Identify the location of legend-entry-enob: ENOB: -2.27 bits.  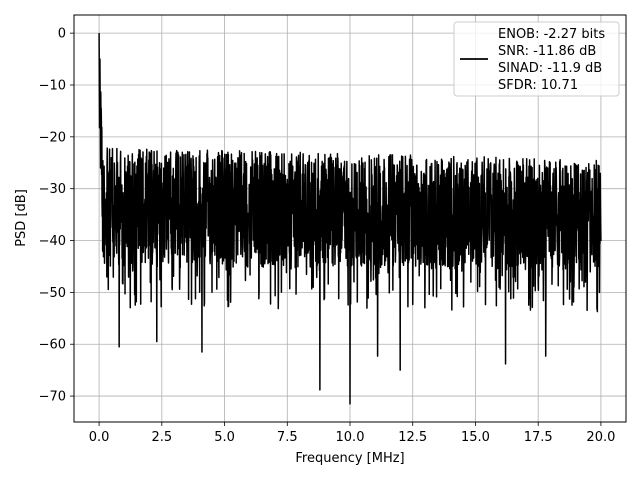
(551, 34).